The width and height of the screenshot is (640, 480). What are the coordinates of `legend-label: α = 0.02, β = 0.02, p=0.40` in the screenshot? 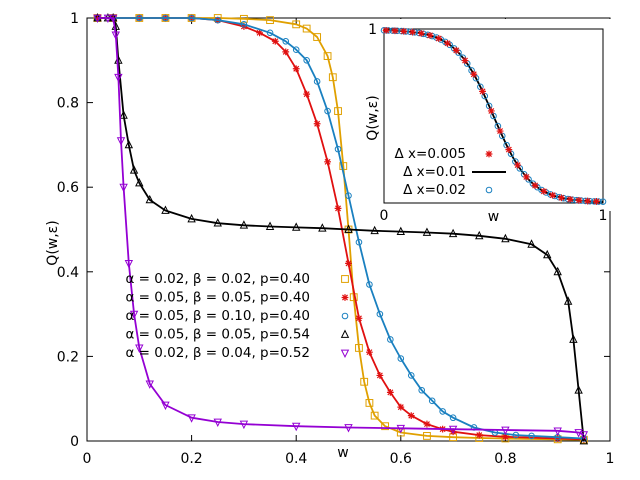 It's located at (217, 279).